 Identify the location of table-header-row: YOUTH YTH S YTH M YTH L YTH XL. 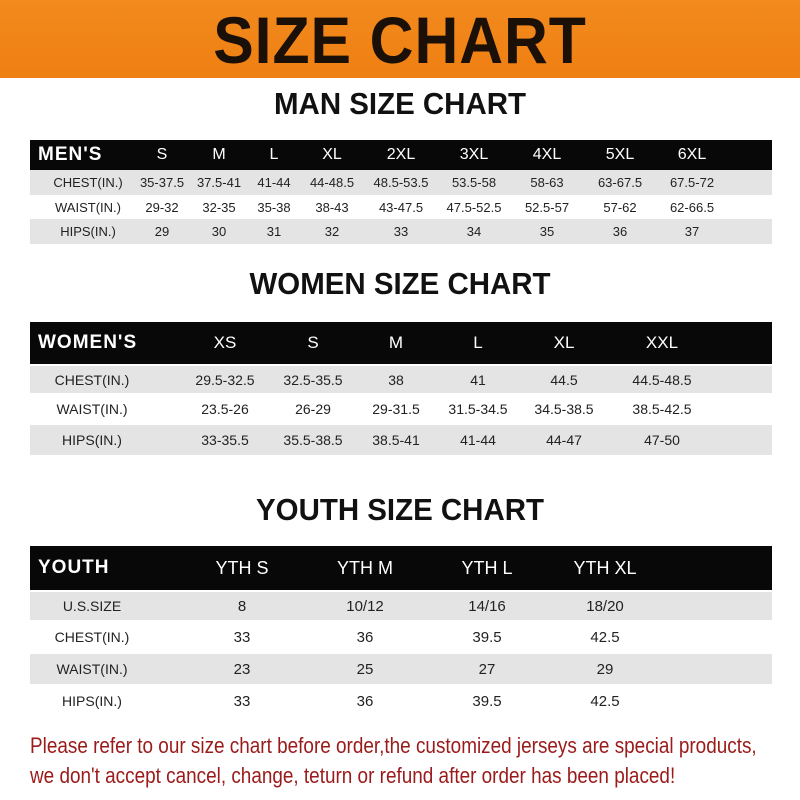
(401, 568).